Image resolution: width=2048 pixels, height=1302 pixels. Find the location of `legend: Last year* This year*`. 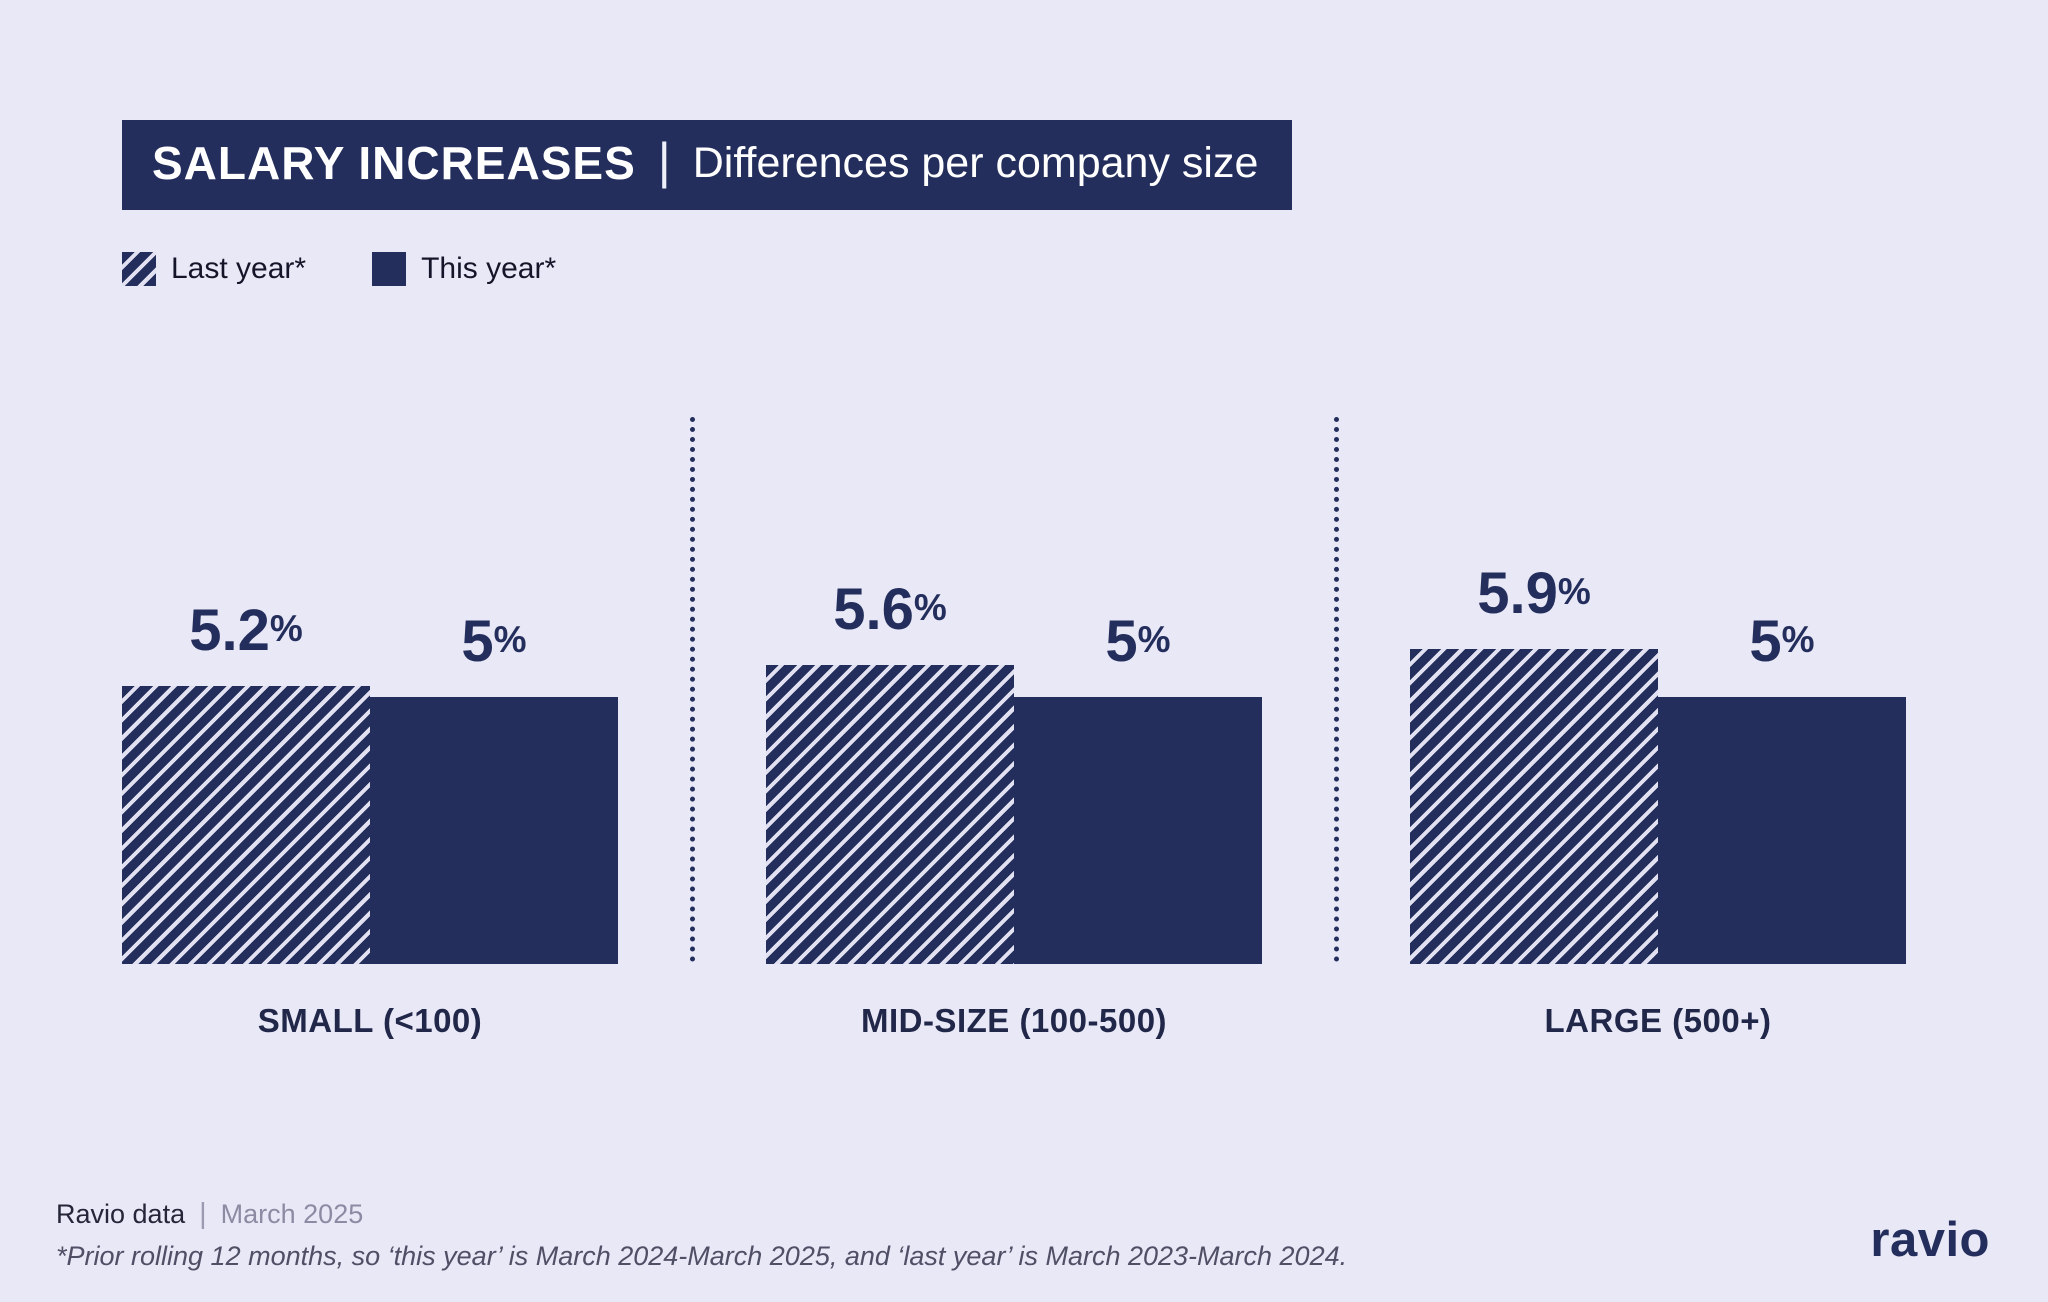

legend: Last year* This year* is located at coordinates (339, 269).